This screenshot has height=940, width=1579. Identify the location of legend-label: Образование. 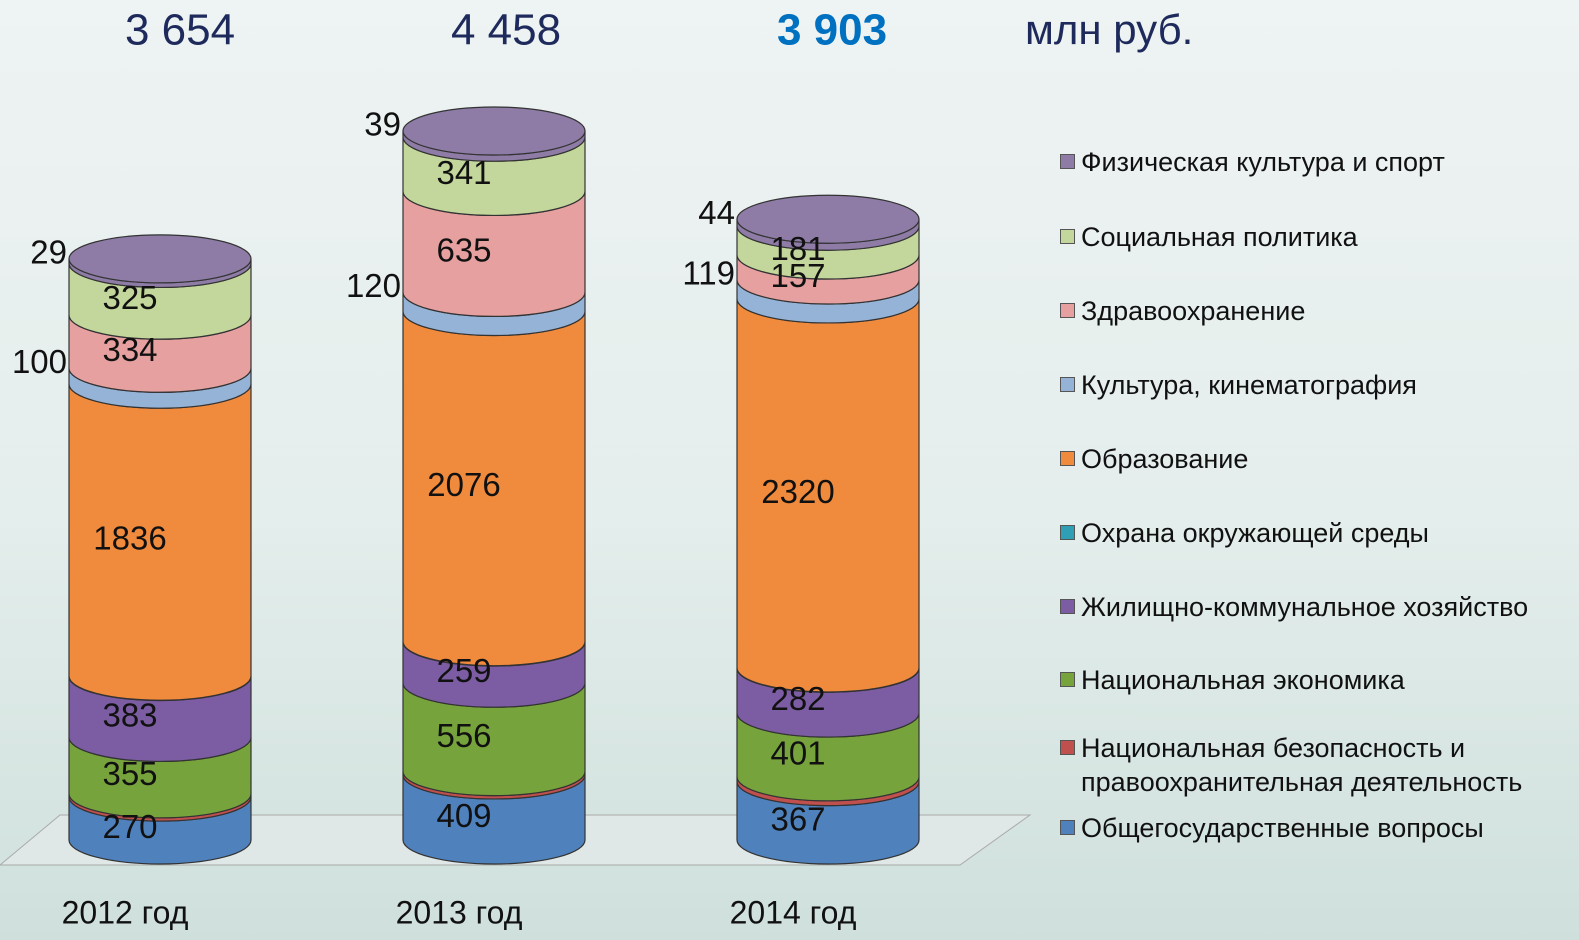
(1165, 459).